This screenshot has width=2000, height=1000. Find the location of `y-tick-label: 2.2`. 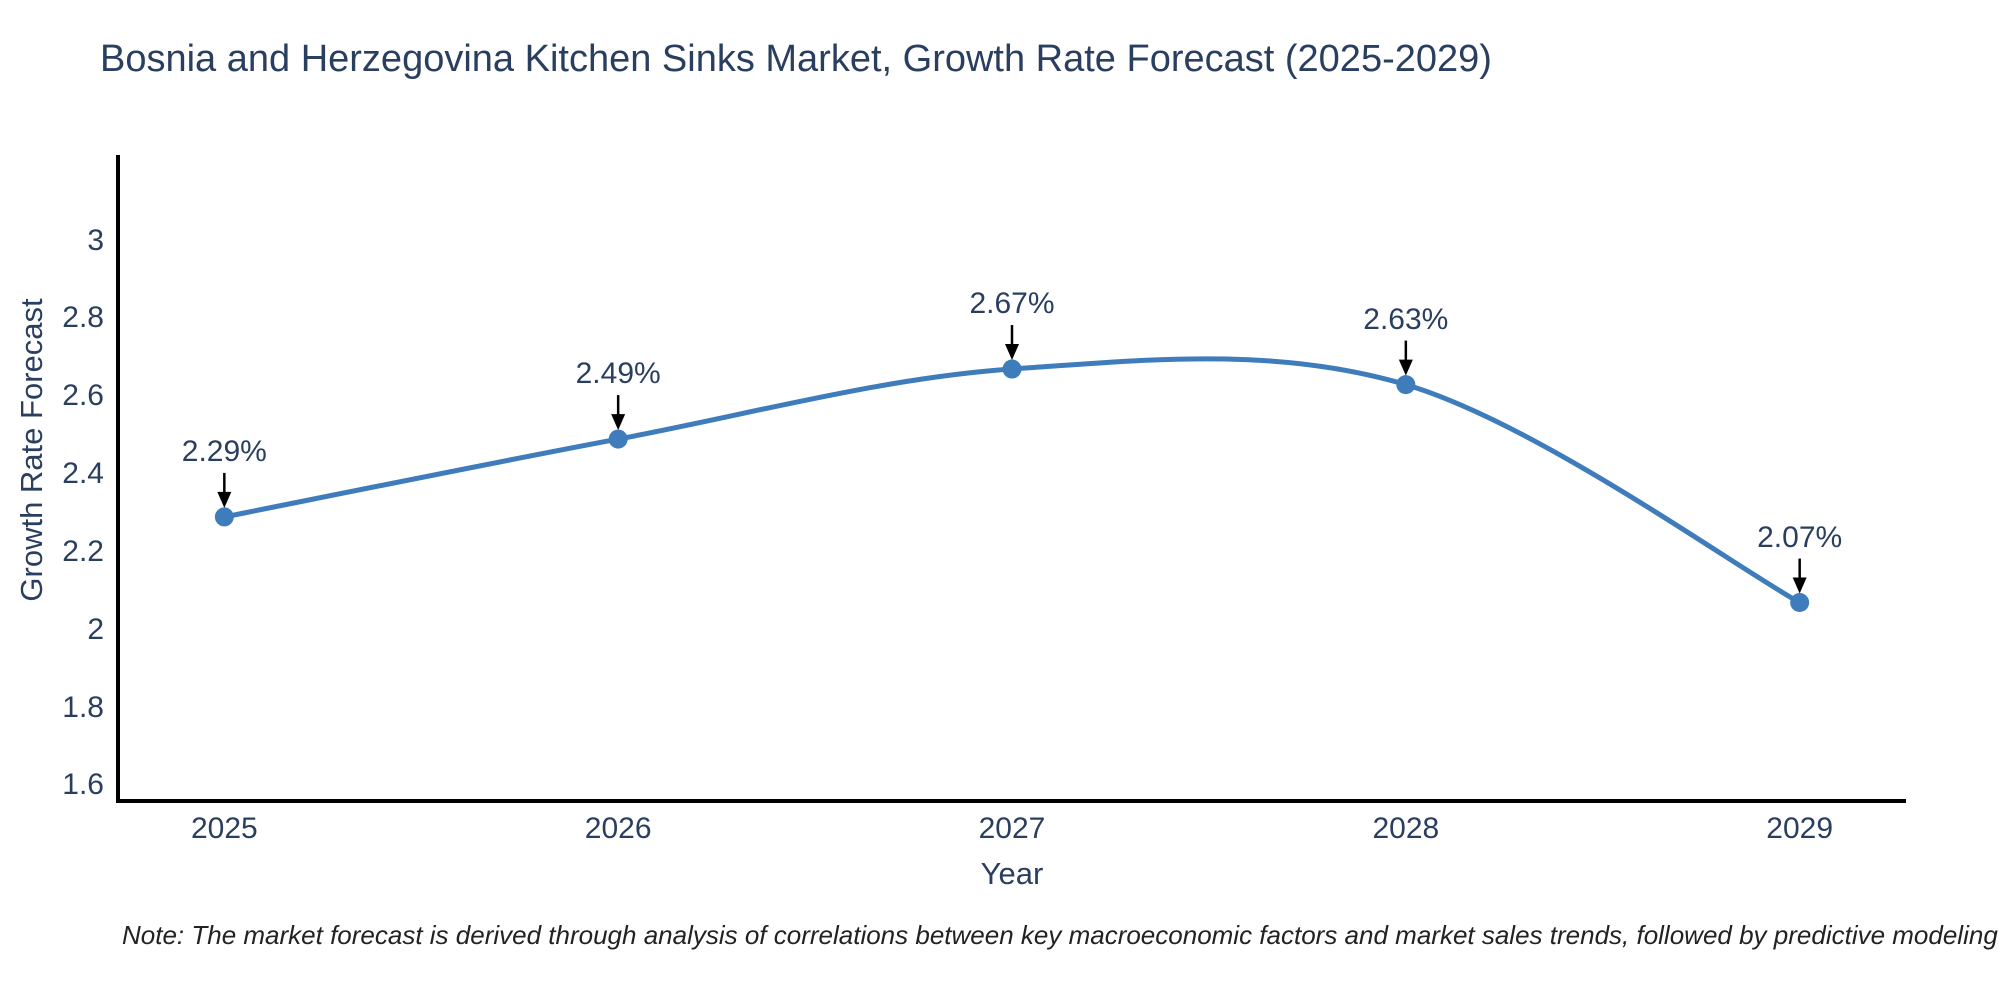

y-tick-label: 2.2 is located at coordinates (83, 551).